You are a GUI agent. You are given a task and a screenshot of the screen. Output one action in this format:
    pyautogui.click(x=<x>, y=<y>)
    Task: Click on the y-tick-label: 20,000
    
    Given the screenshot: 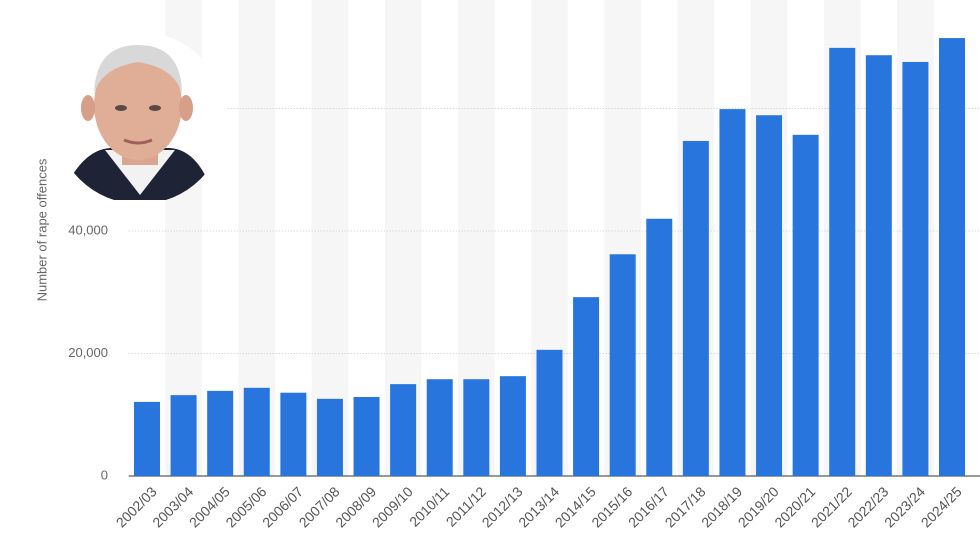 What is the action you would take?
    pyautogui.click(x=88, y=352)
    